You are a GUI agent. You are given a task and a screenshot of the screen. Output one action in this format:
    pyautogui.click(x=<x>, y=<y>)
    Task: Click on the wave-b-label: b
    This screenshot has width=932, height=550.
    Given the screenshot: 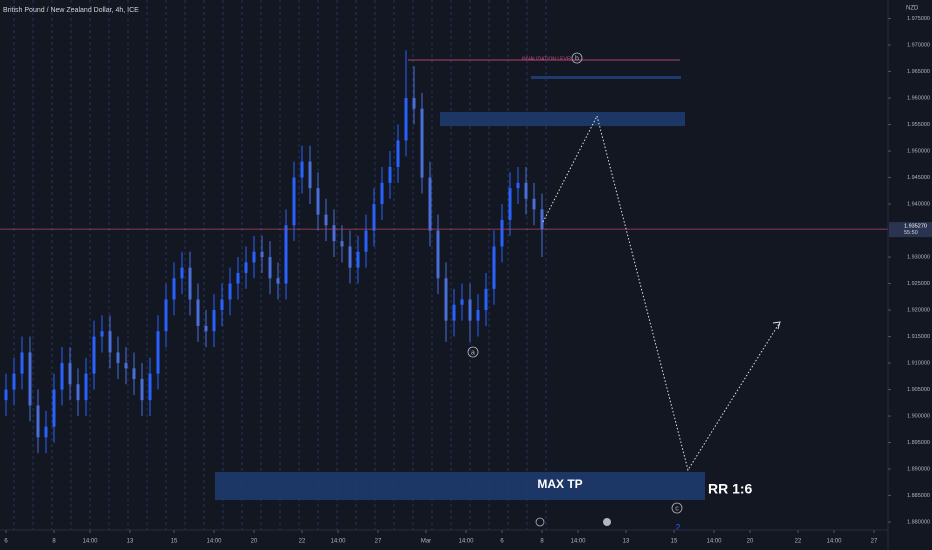 What is the action you would take?
    pyautogui.click(x=577, y=58)
    